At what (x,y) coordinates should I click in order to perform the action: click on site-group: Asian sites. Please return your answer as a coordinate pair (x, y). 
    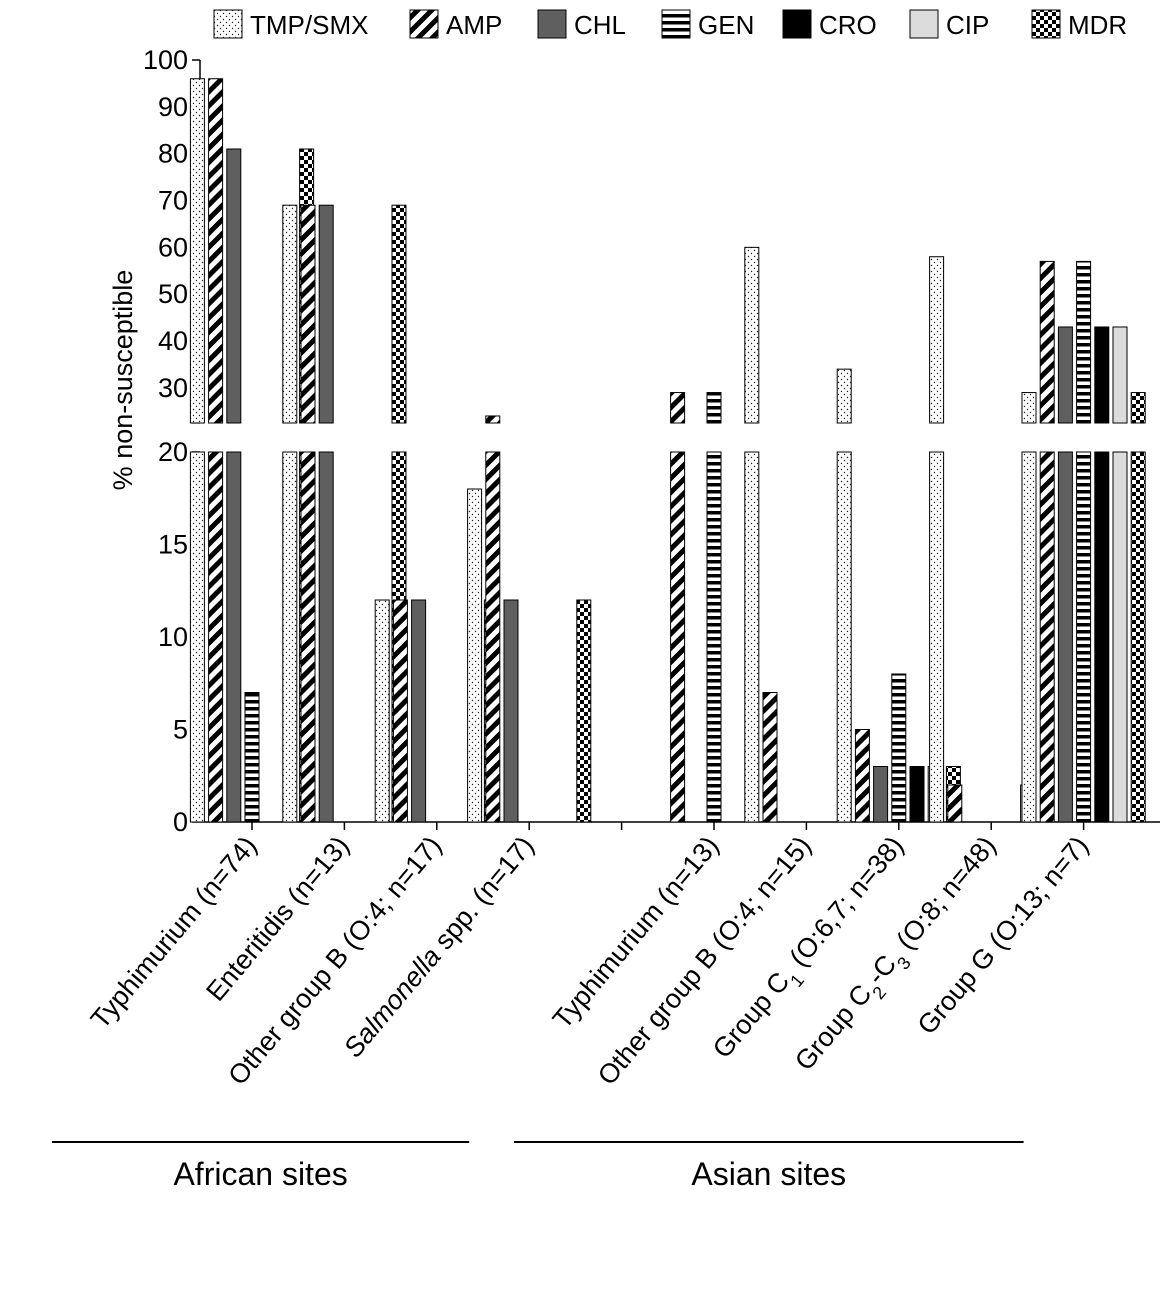
    Looking at the image, I should click on (769, 1166).